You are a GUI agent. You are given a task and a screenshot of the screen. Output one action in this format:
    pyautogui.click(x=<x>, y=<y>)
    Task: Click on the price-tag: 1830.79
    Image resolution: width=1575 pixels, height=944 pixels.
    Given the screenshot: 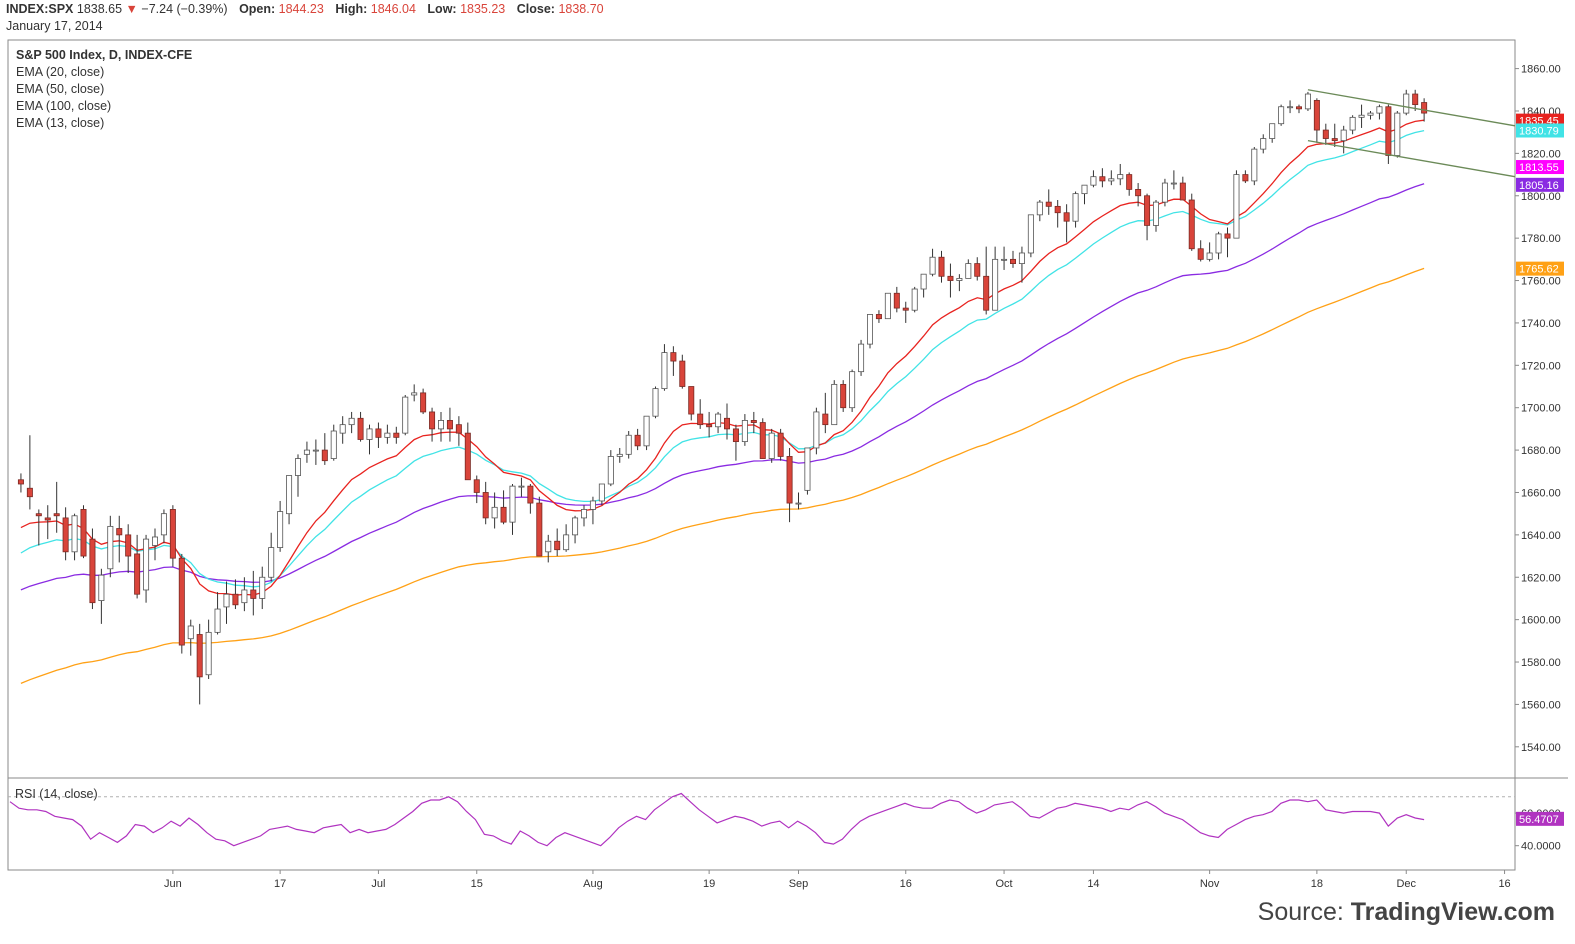 What is the action you would take?
    pyautogui.click(x=1540, y=130)
    